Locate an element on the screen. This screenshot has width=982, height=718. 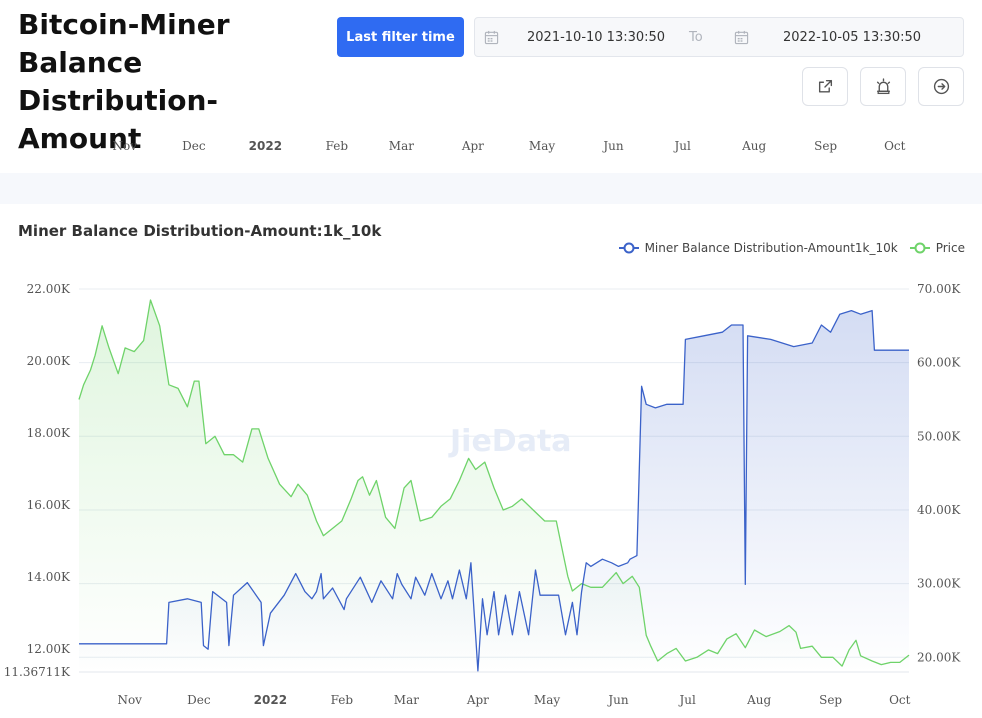
x-tick-label: Feb is located at coordinates (342, 700).